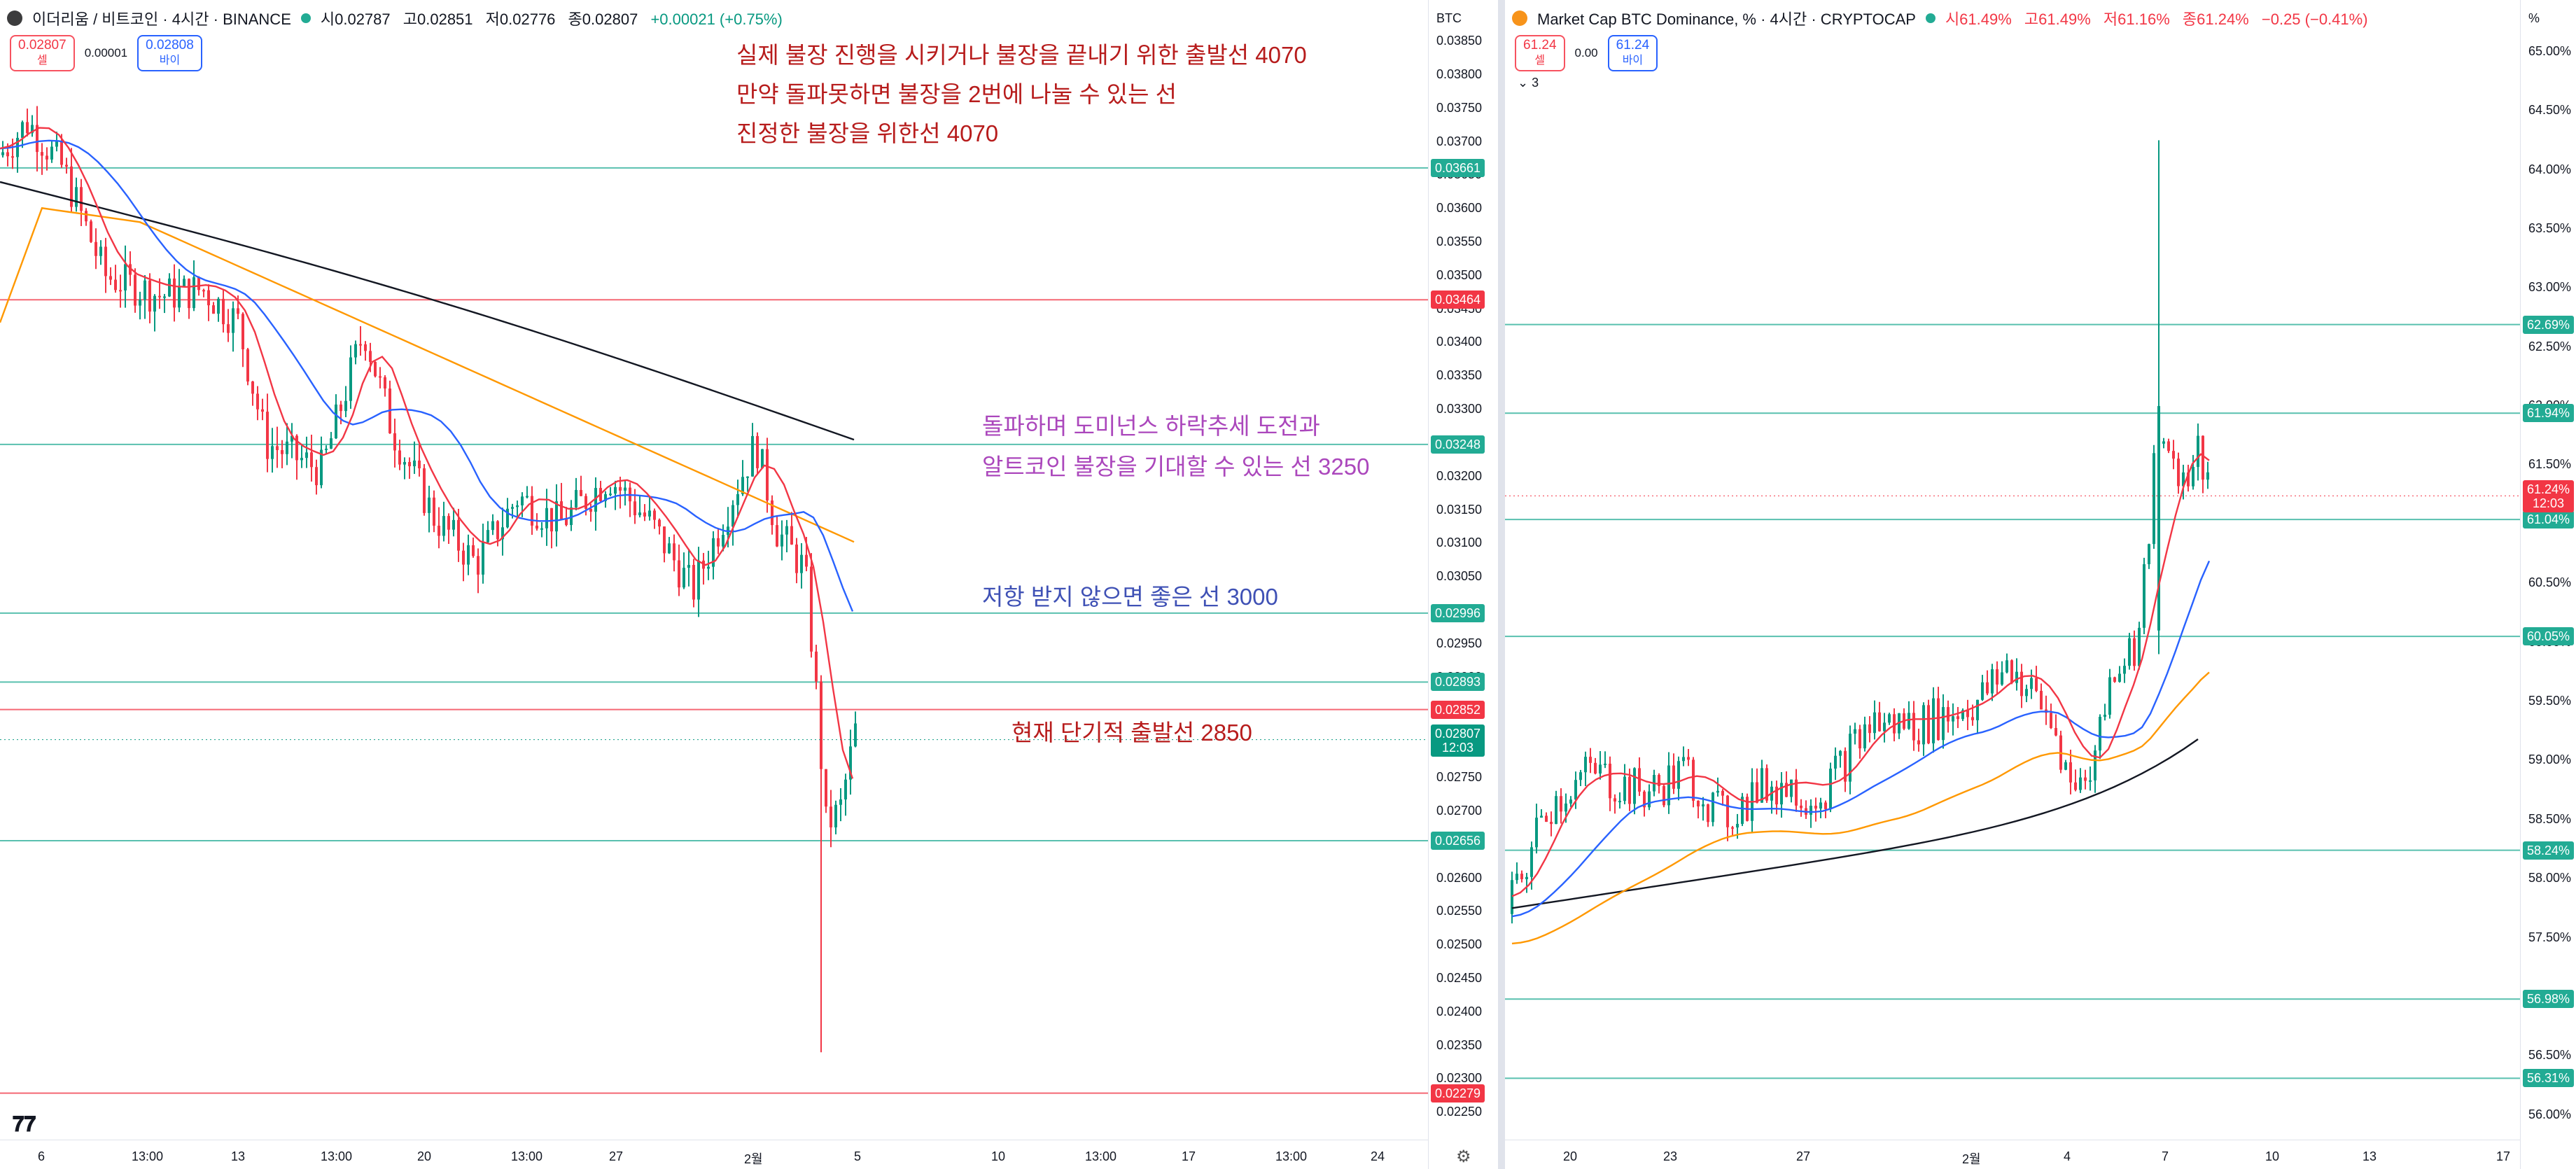 Image resolution: width=2576 pixels, height=1169 pixels. What do you see at coordinates (1458, 740) in the screenshot?
I see `last-price-tag: 0.02807 12:03` at bounding box center [1458, 740].